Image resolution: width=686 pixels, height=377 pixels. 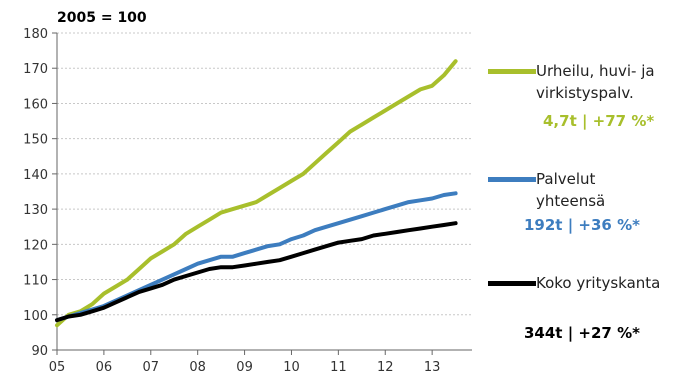 I want to click on x-tick-label-13: 13, so click(x=432, y=367).